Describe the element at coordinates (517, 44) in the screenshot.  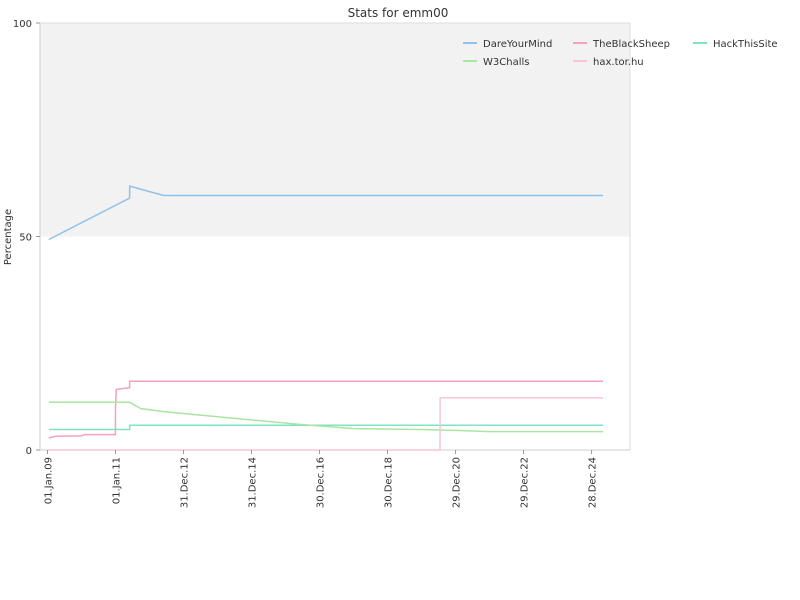
I see `legend-label: DareYourMind` at that location.